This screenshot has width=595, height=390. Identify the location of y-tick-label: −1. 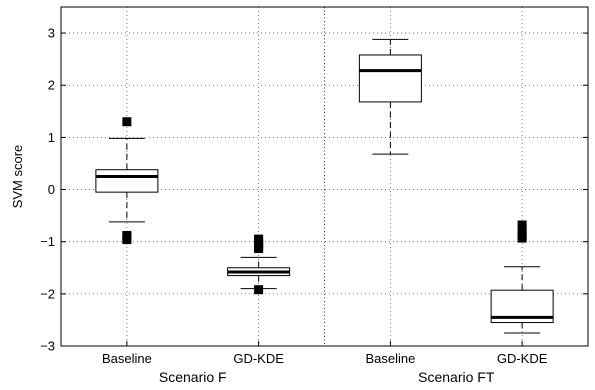
(47, 241).